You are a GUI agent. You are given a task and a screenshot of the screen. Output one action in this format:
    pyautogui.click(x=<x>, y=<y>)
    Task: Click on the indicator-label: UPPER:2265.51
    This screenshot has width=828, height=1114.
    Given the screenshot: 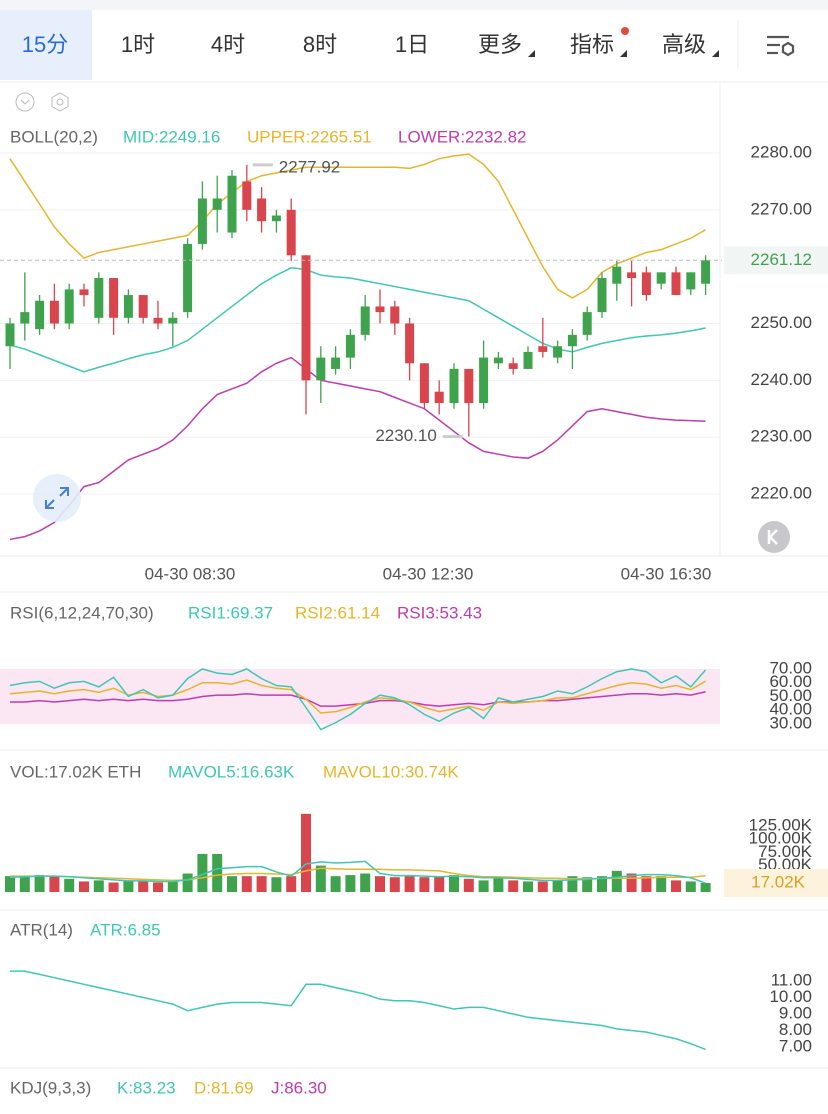 What is the action you would take?
    pyautogui.click(x=309, y=136)
    